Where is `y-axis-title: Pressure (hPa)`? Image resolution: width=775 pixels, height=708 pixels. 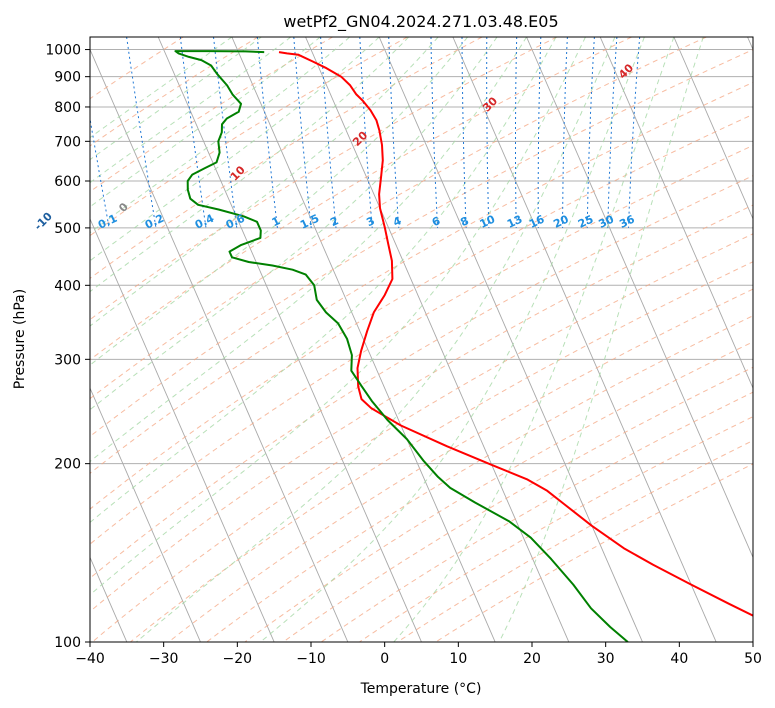 y-axis-title: Pressure (hPa) is located at coordinates (20, 339).